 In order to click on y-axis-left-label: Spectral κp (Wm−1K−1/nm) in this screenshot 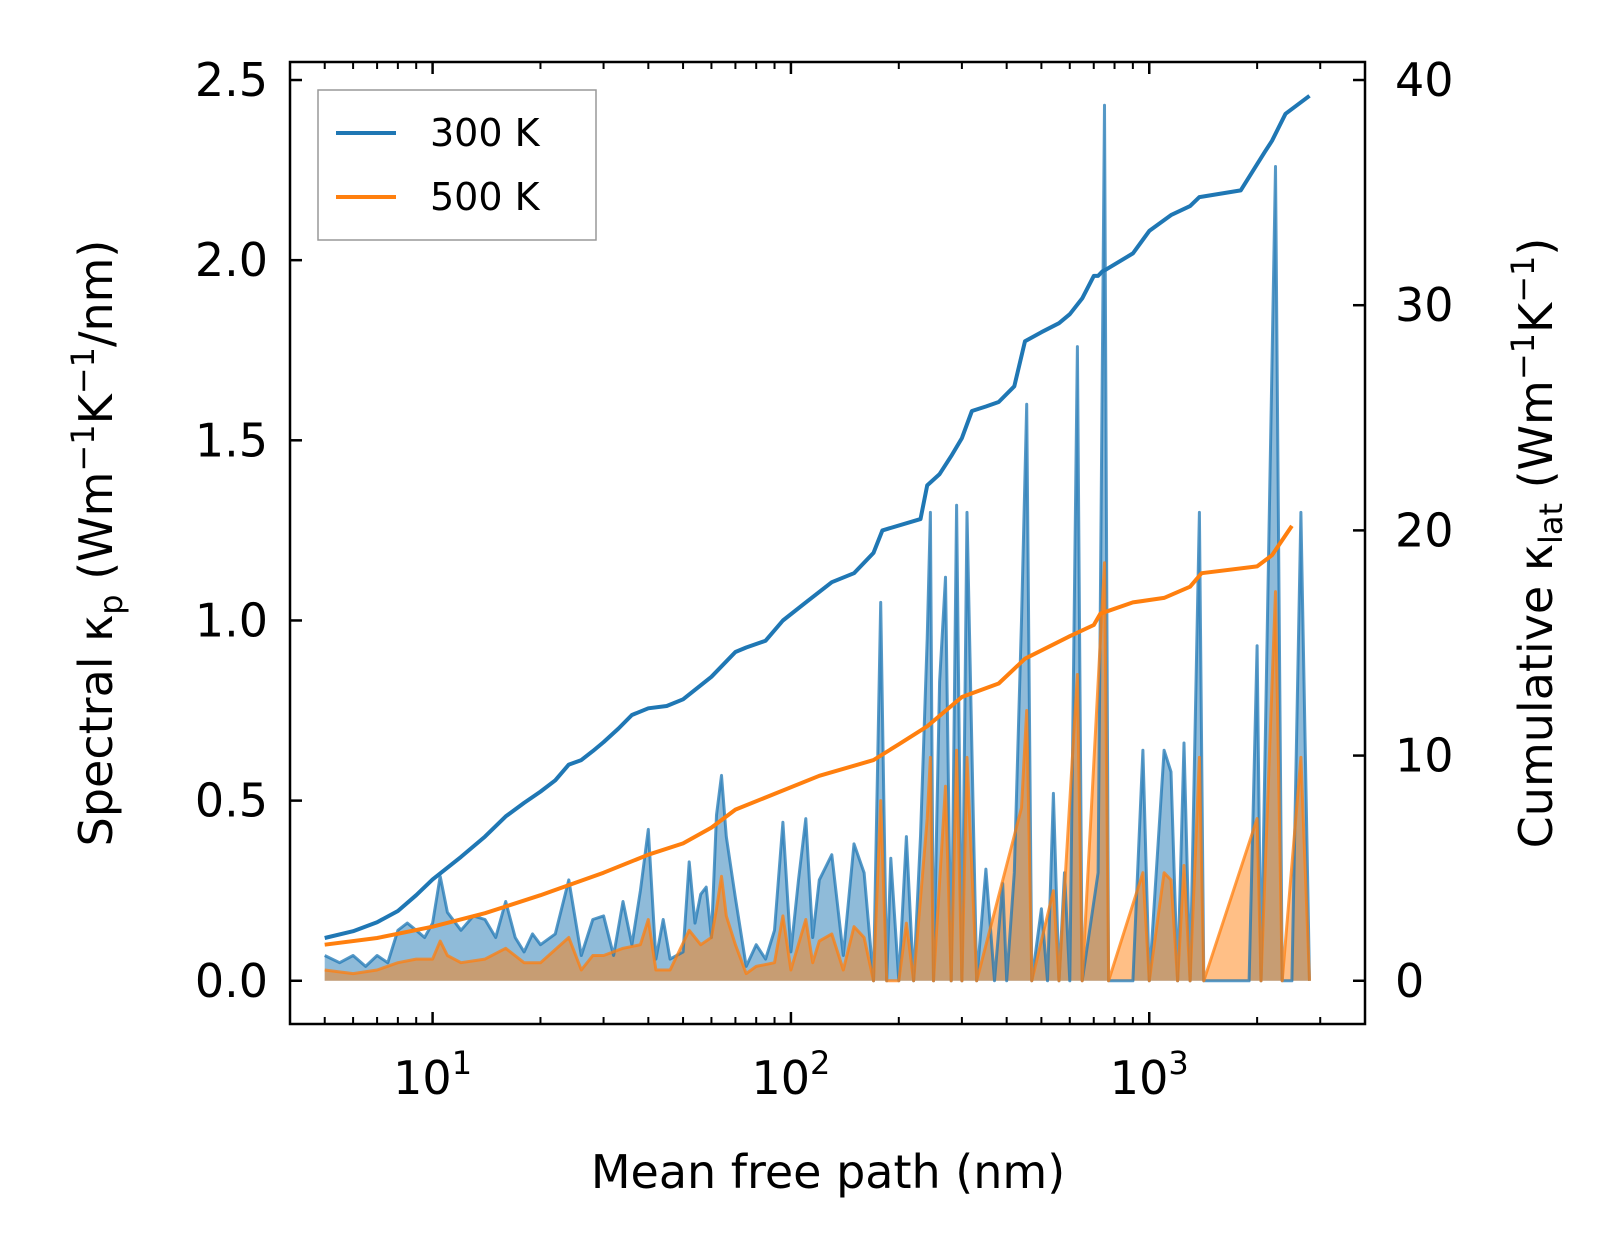, I will do `click(97, 543)`.